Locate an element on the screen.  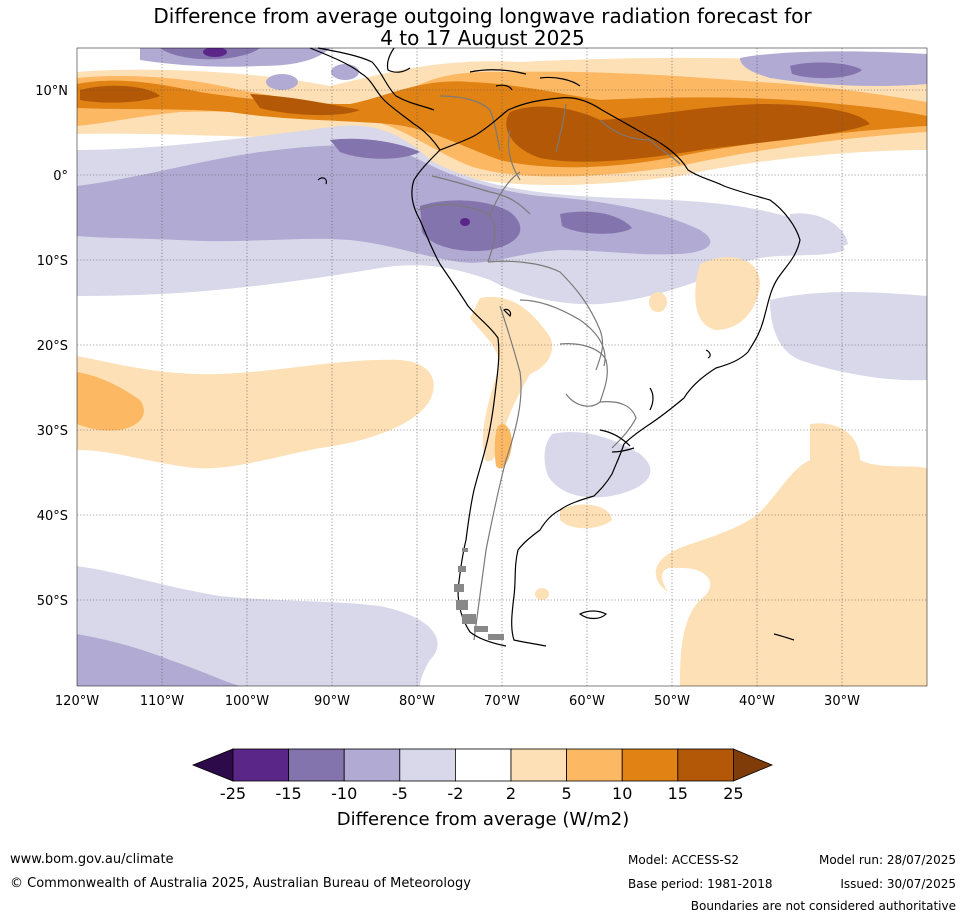
contour-lavender-south is located at coordinates (257, 626).